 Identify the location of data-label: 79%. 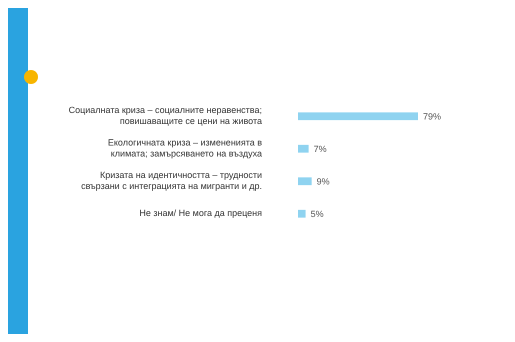
(432, 116).